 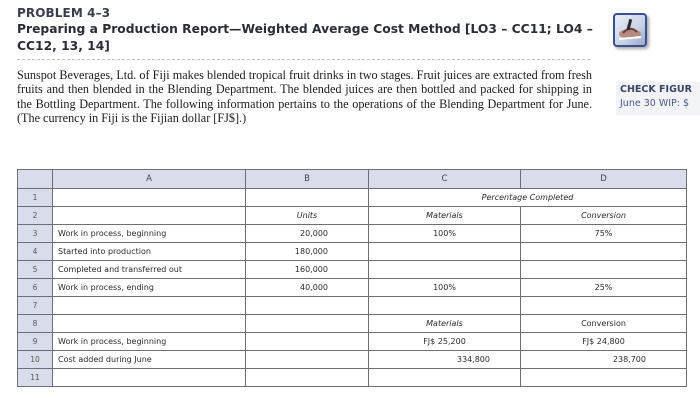 What do you see at coordinates (35, 323) in the screenshot?
I see `row-number: 8` at bounding box center [35, 323].